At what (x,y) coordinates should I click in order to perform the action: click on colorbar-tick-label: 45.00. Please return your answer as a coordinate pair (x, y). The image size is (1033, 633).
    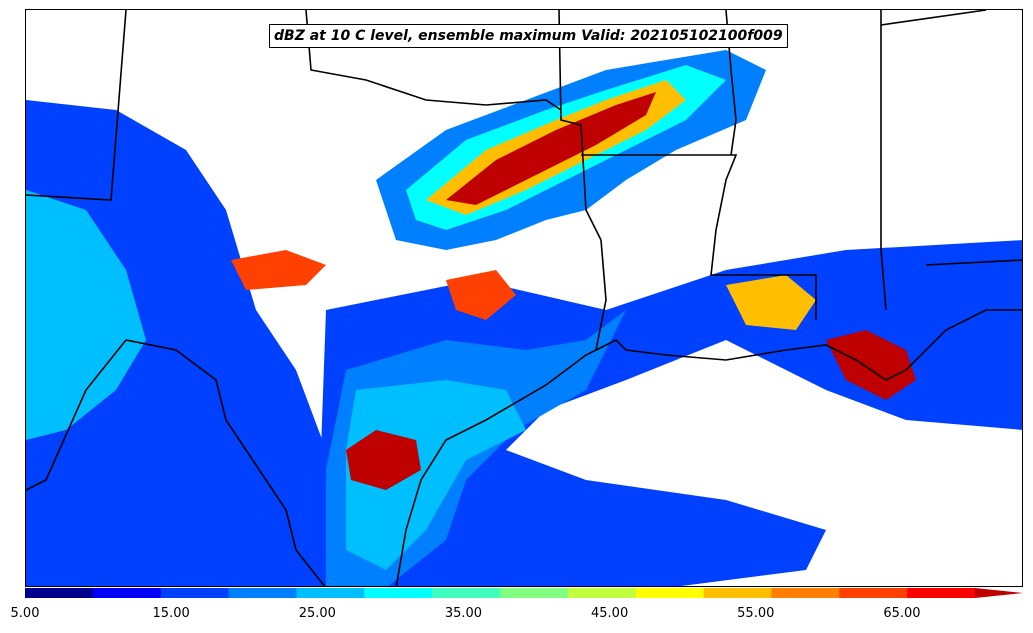
    Looking at the image, I should click on (610, 613).